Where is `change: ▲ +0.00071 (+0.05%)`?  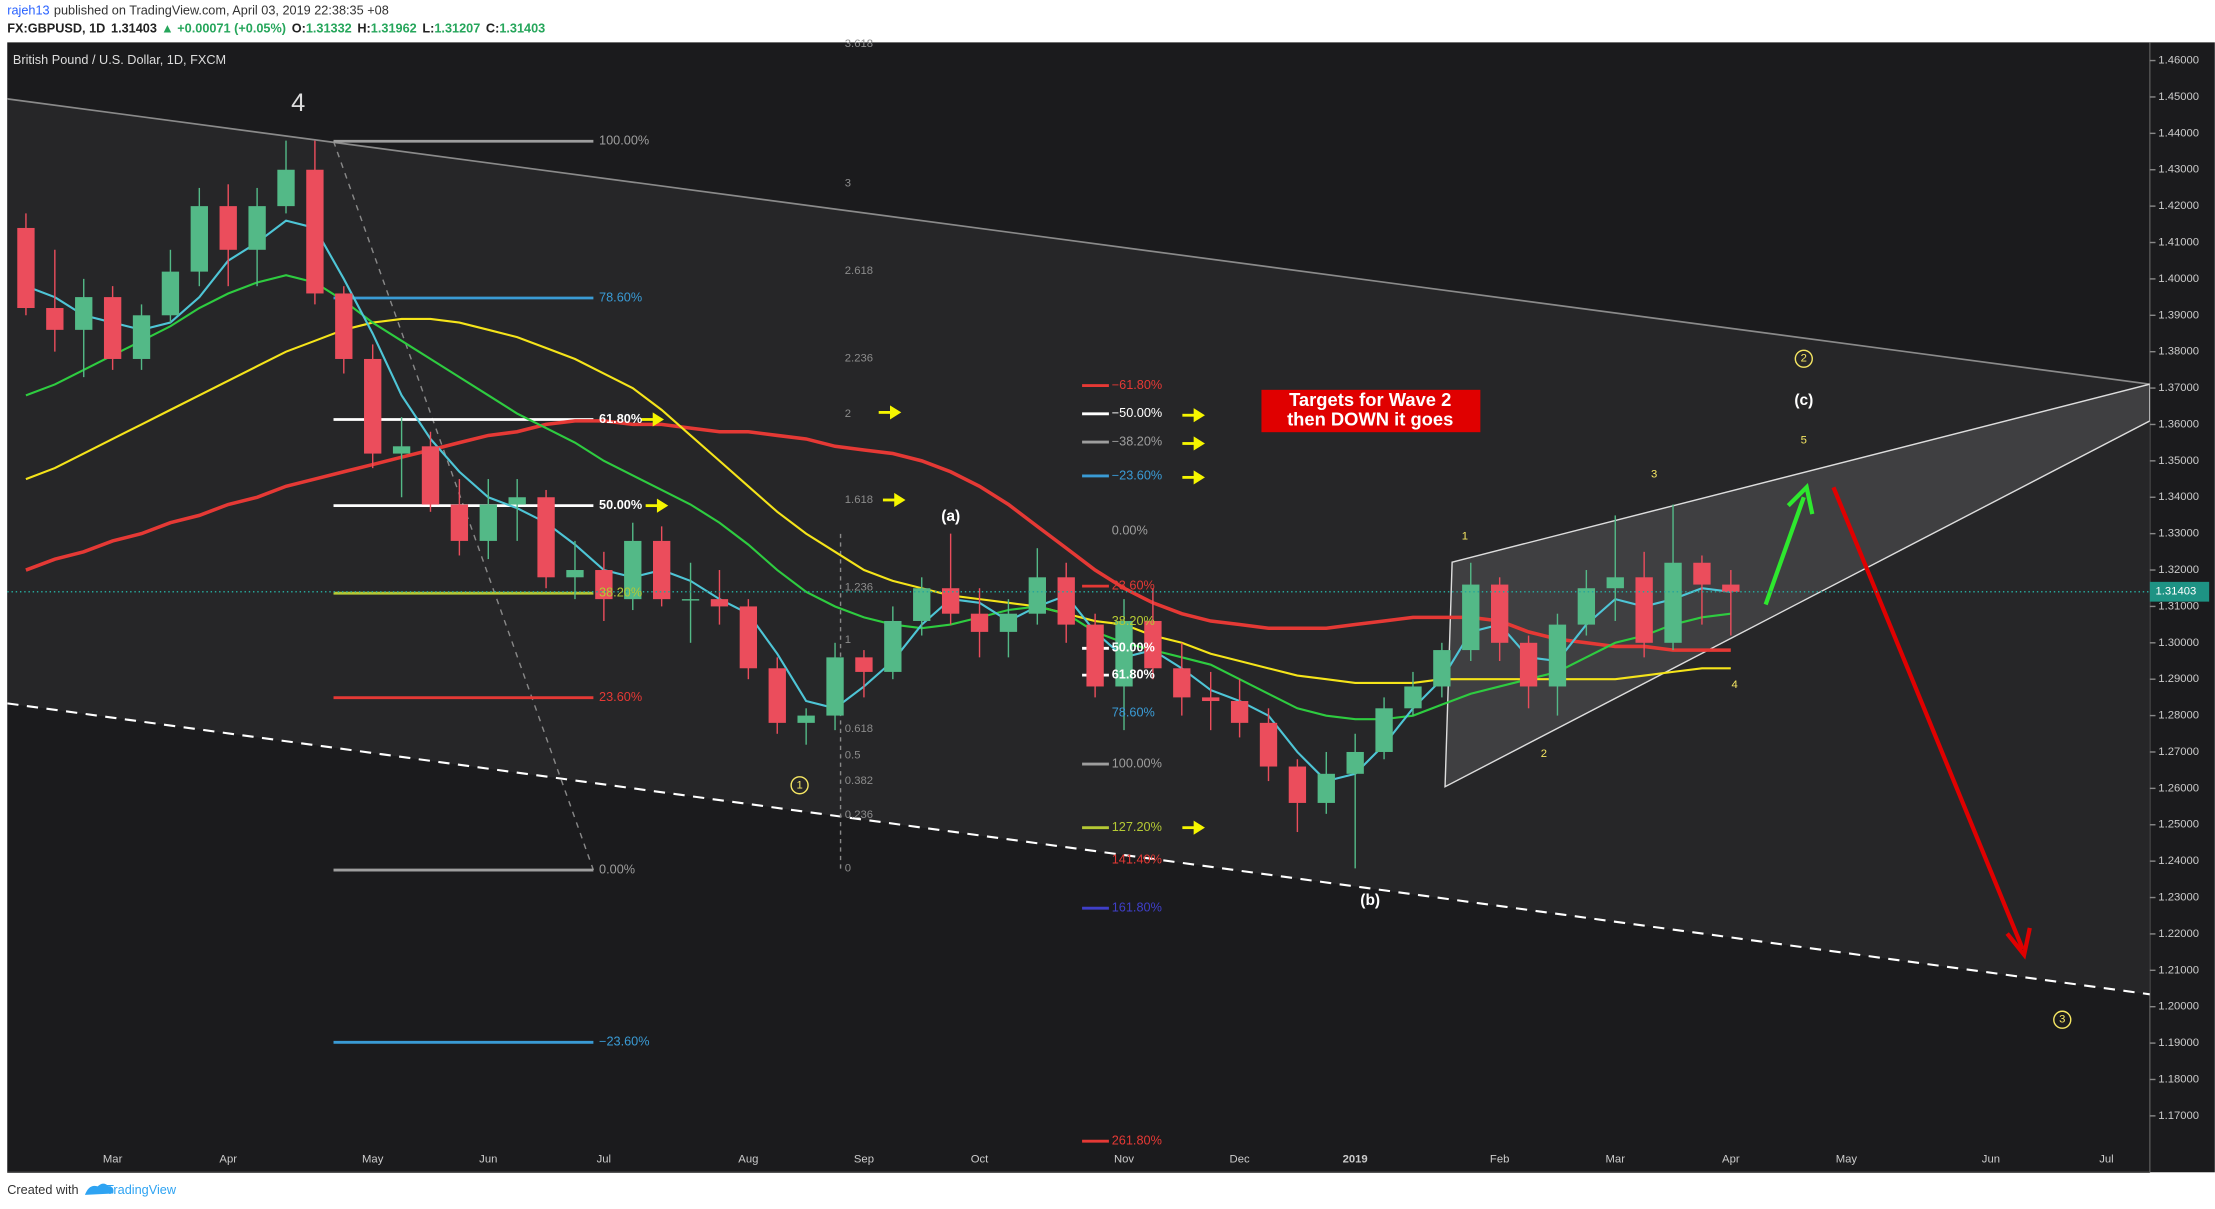 change: ▲ +0.00071 (+0.05%) is located at coordinates (223, 28).